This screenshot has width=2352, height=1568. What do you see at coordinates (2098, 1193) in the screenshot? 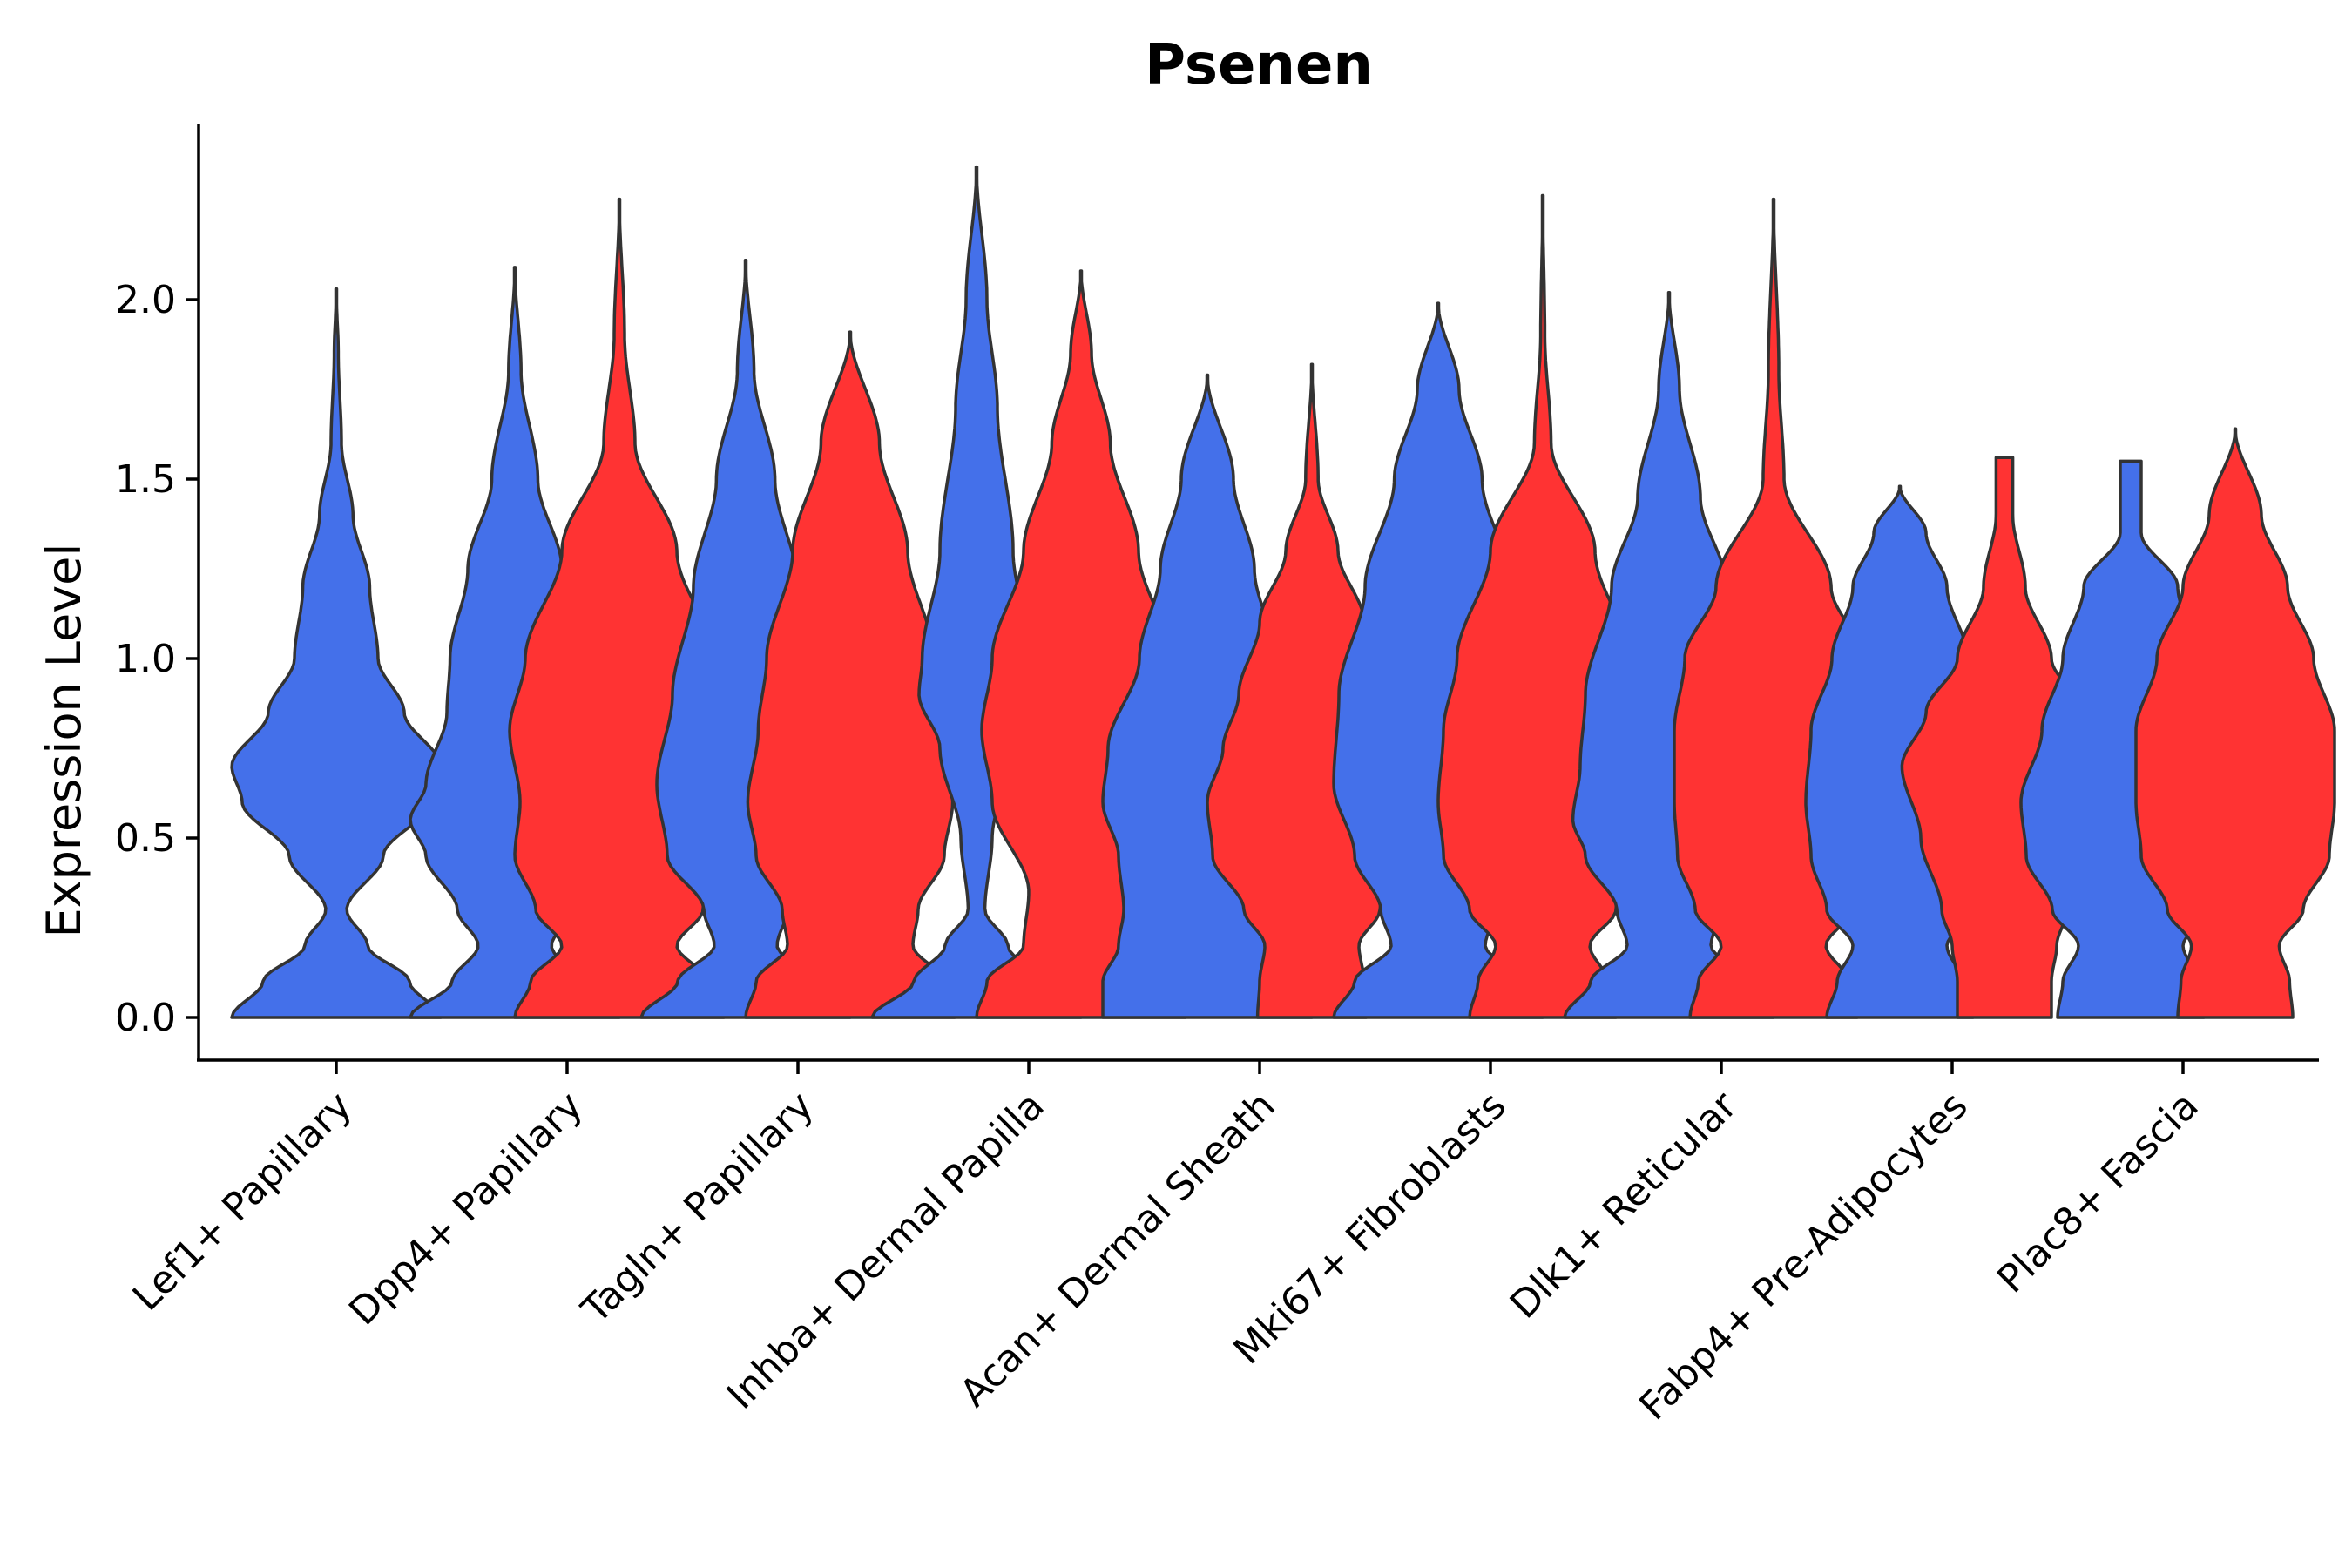
I see `x-tick-label: Plac8+ Fascia` at bounding box center [2098, 1193].